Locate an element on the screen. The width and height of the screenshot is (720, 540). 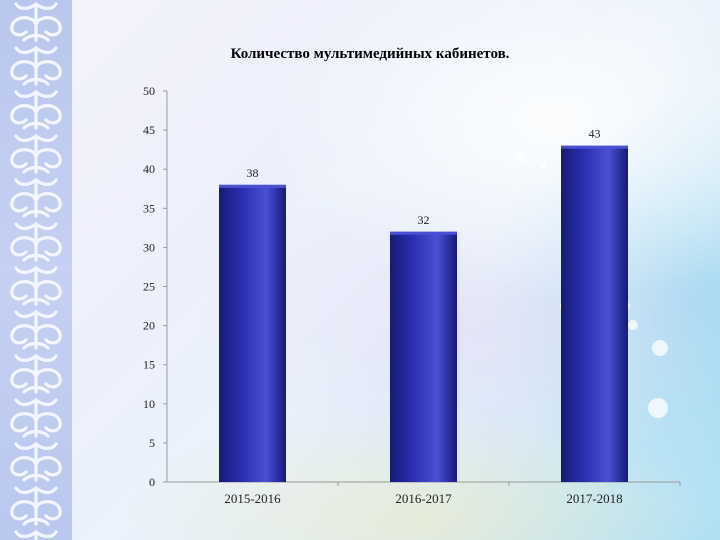
y-tick-label: 30 is located at coordinates (149, 247).